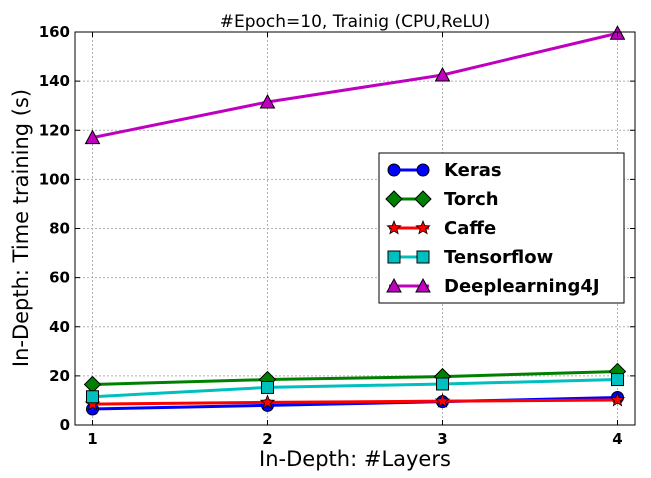 Image resolution: width=651 pixels, height=478 pixels. Describe the element at coordinates (54, 130) in the screenshot. I see `y-tick-label: 120` at that location.